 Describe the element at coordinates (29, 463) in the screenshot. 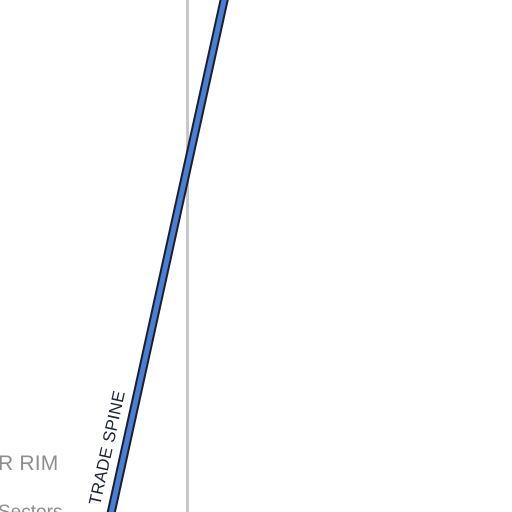

I see `region-label: R RIM` at that location.